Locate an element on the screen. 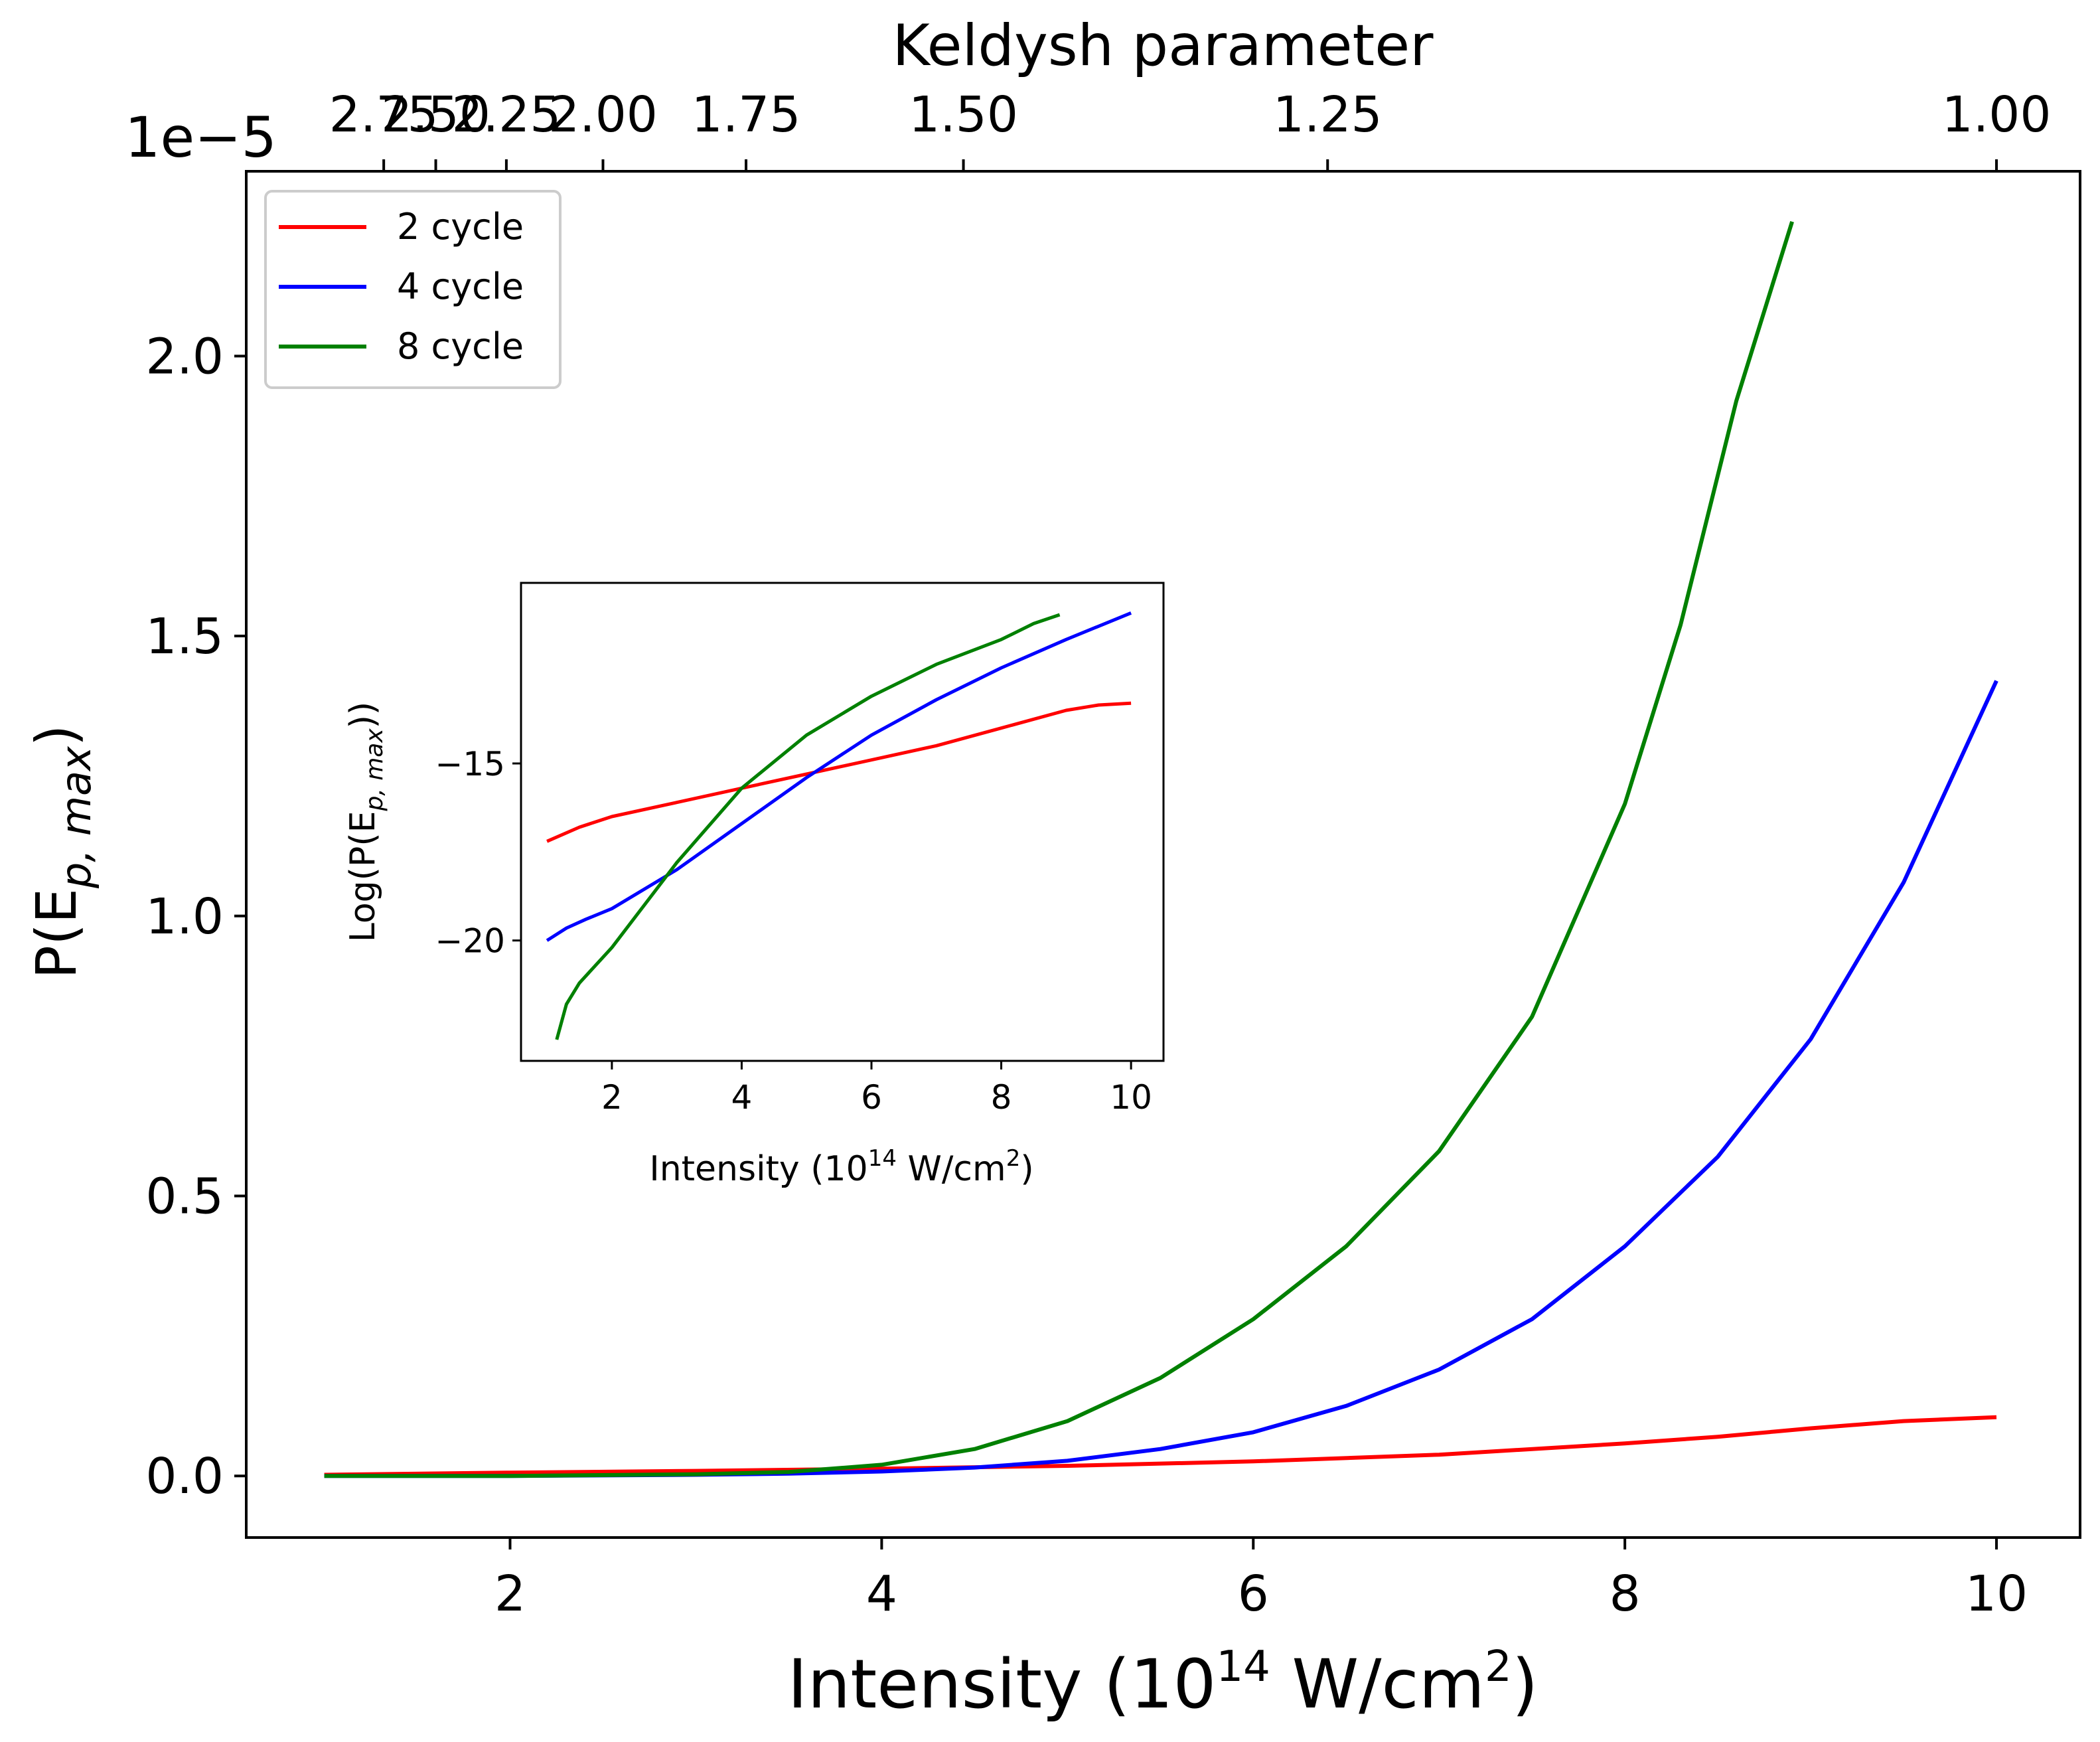  inset-background is located at coordinates (842, 822).